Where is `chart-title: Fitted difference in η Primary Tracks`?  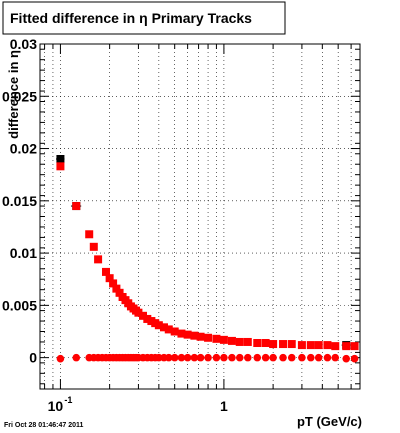 chart-title: Fitted difference in η Primary Tracks is located at coordinates (131, 18).